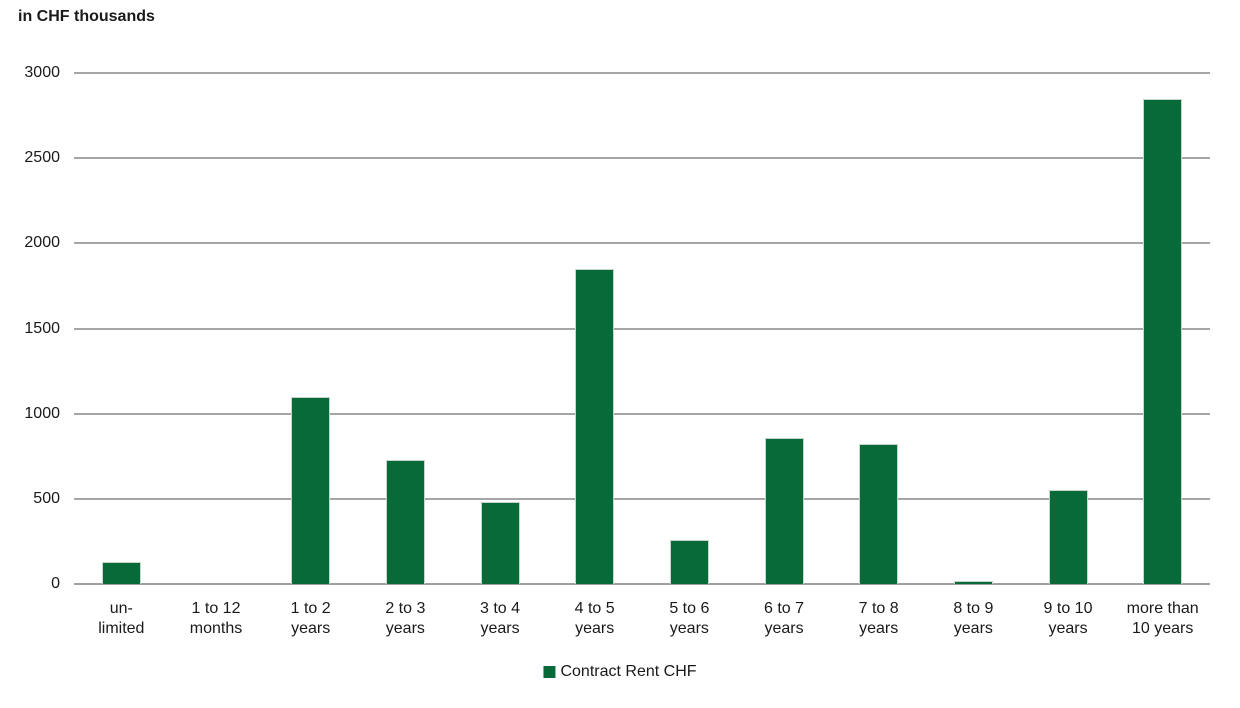 This screenshot has width=1240, height=708. What do you see at coordinates (42, 72) in the screenshot?
I see `y-tick-label: 3000` at bounding box center [42, 72].